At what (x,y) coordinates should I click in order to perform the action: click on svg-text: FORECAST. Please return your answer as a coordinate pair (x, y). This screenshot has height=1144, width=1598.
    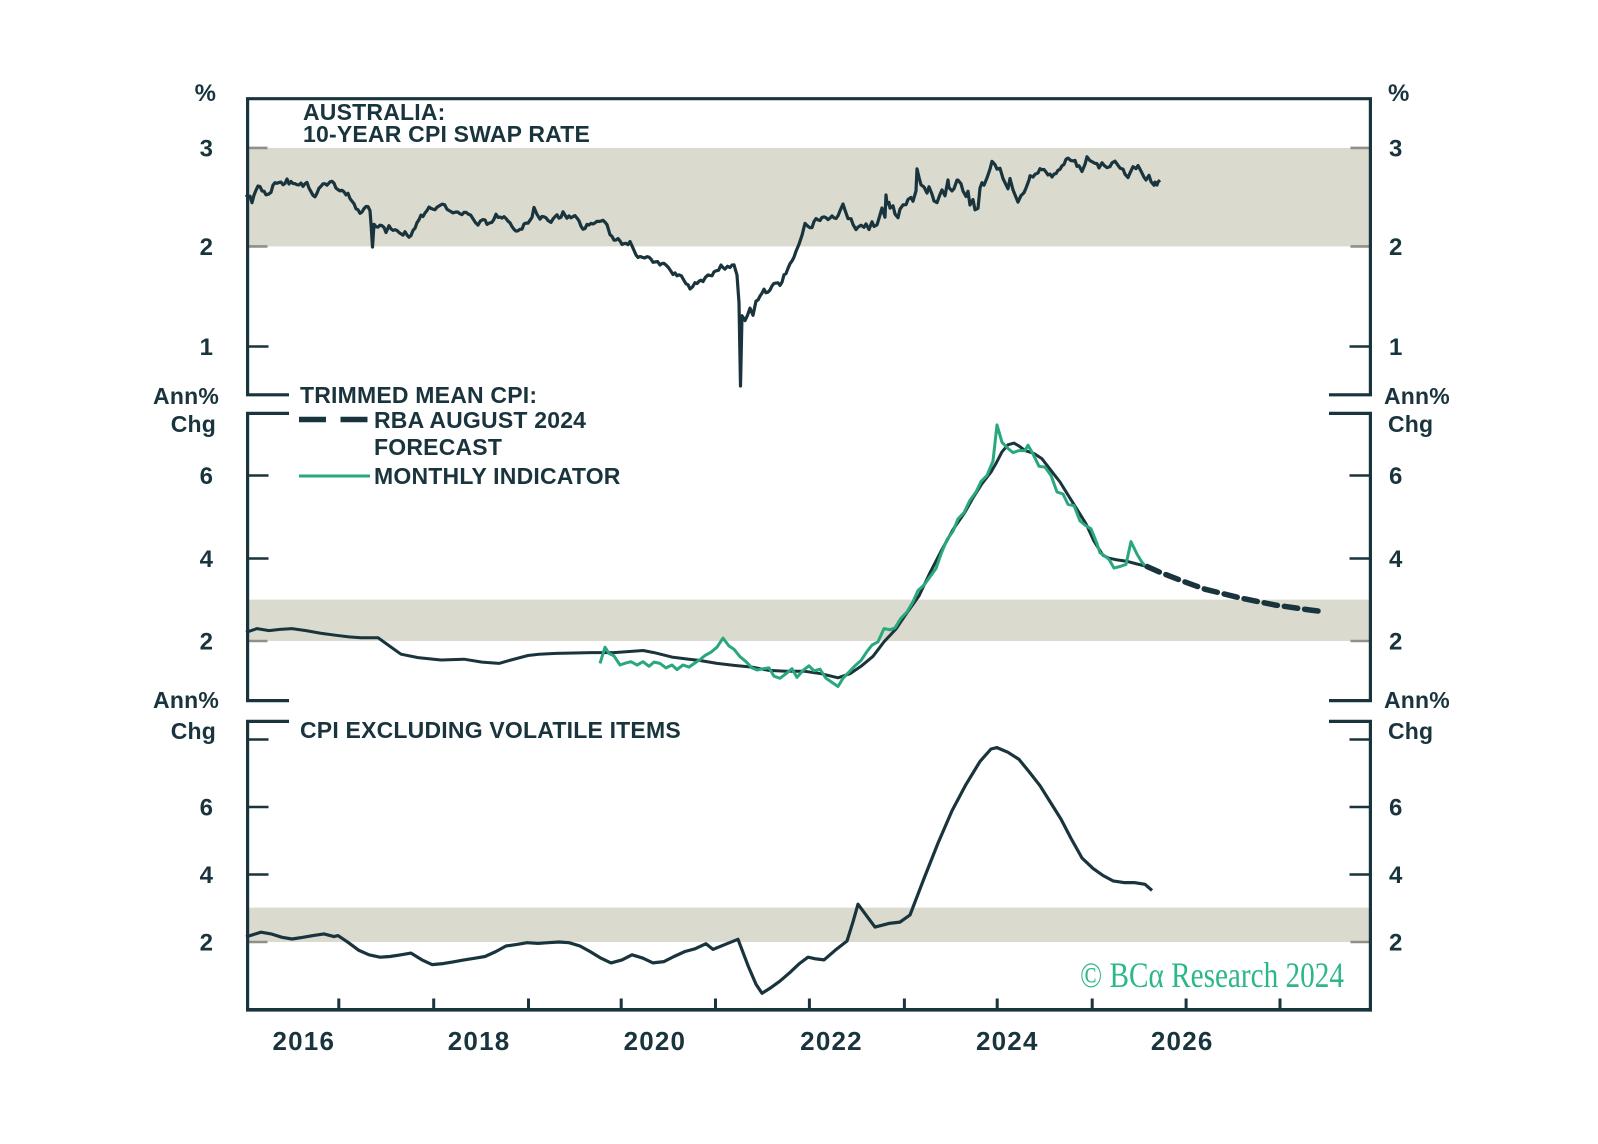
    Looking at the image, I should click on (438, 447).